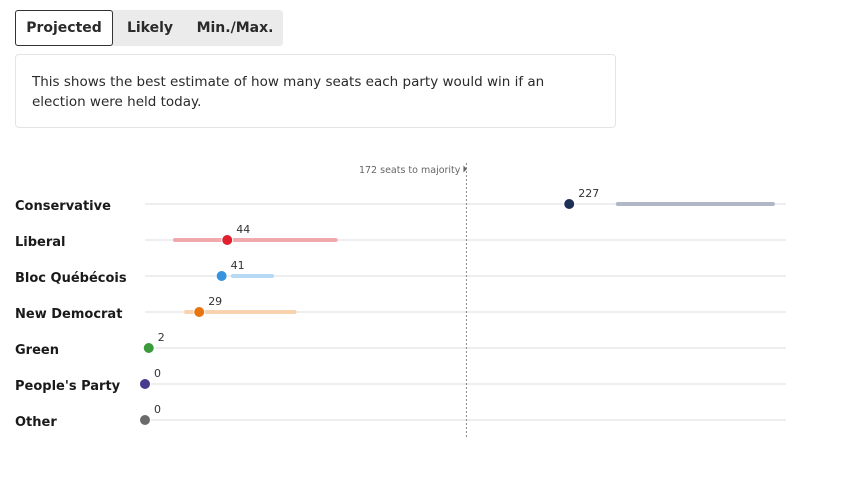 This screenshot has height=480, width=842. Describe the element at coordinates (40, 242) in the screenshot. I see `party-label: Liberal` at that location.